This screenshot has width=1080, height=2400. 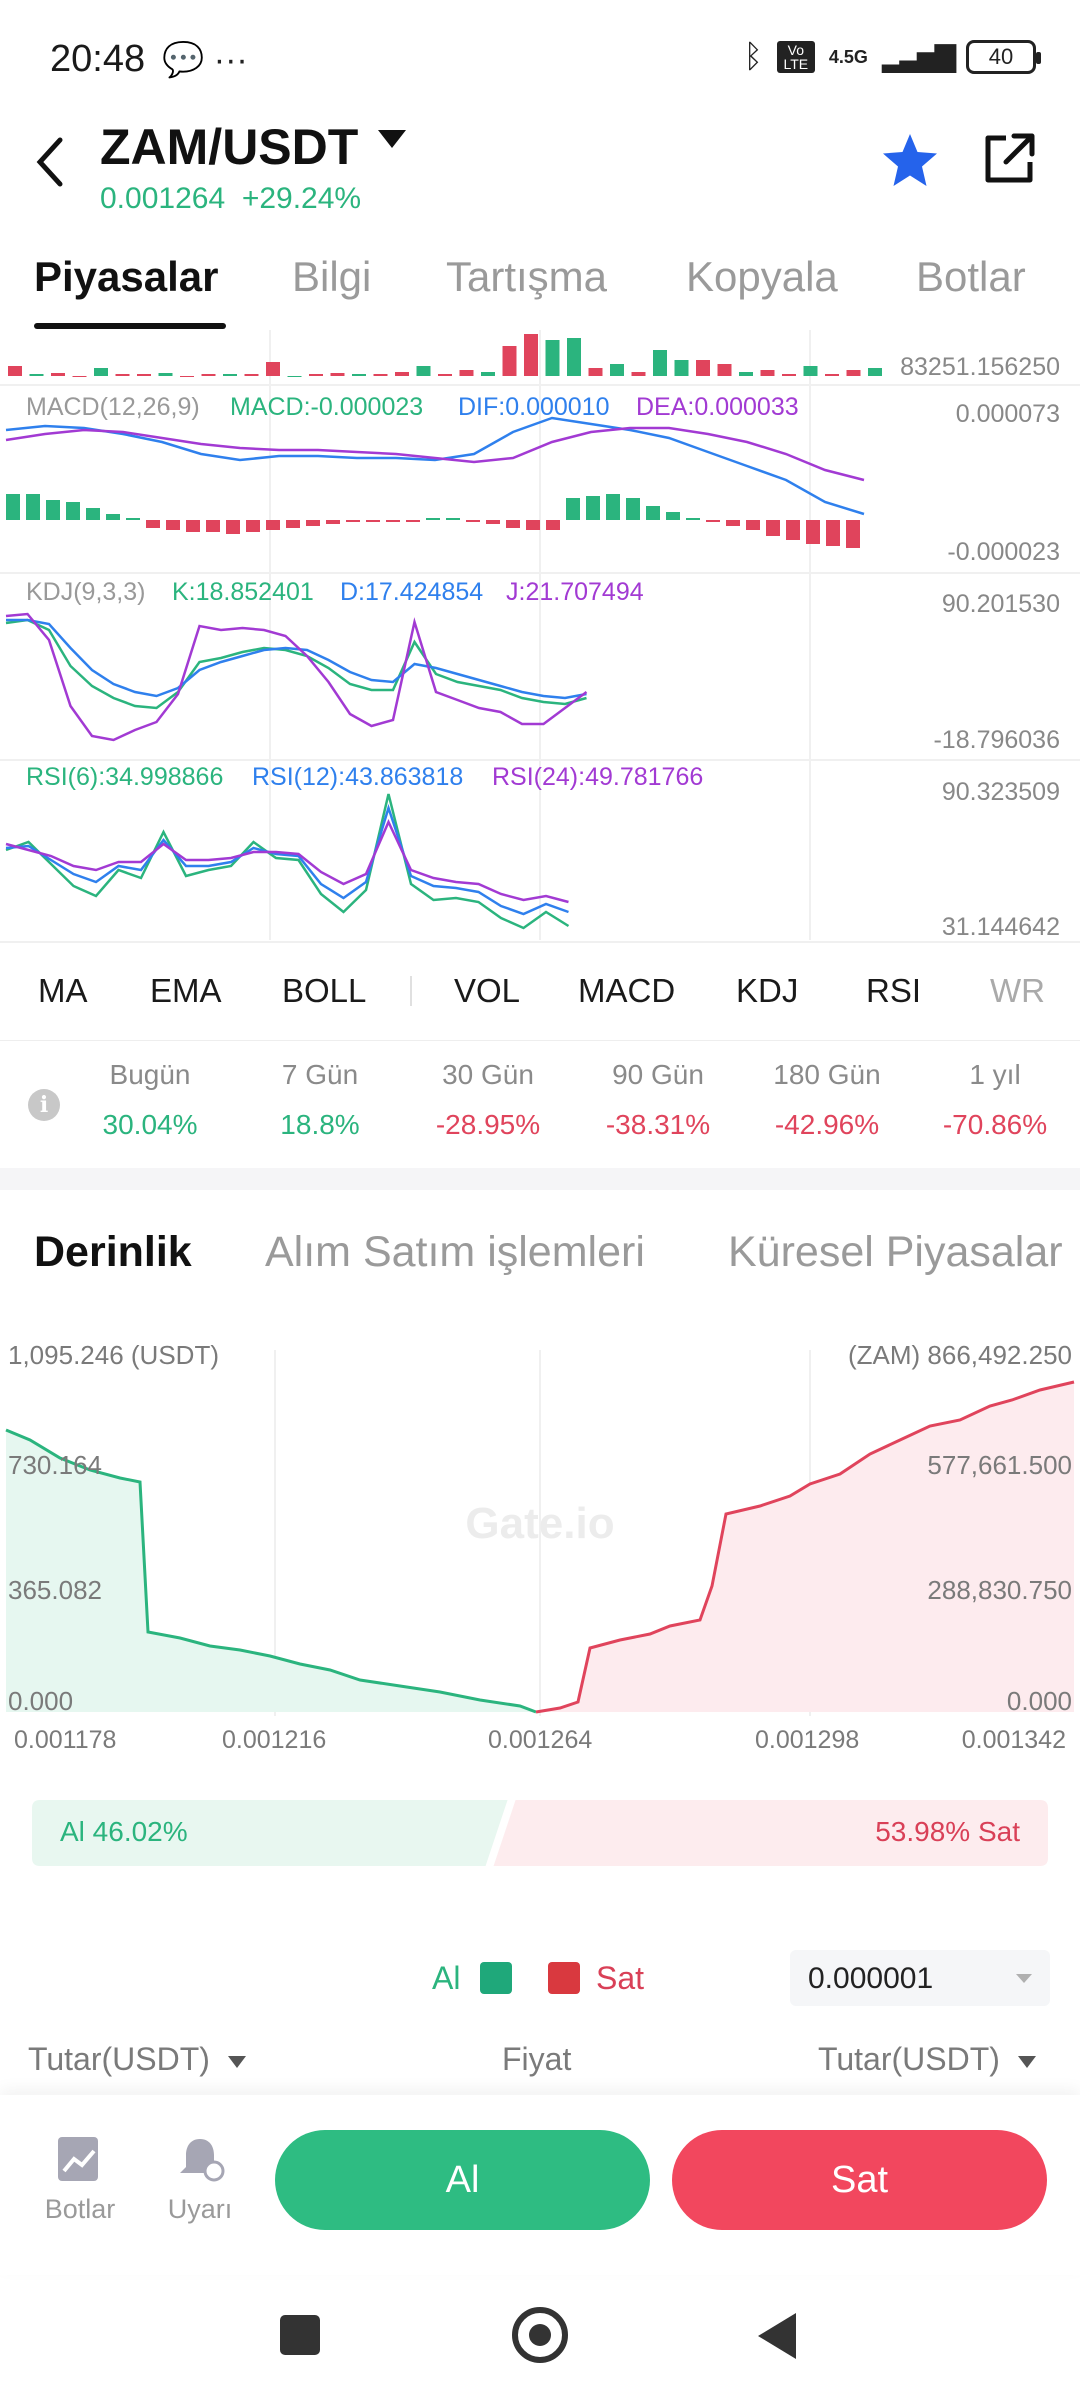 What do you see at coordinates (332, 276) in the screenshot?
I see `tab-bilgi: Bilgi` at bounding box center [332, 276].